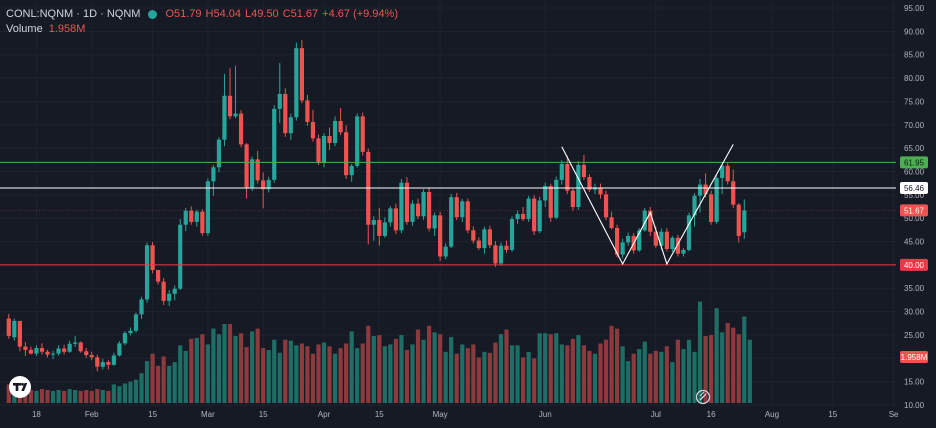 The width and height of the screenshot is (936, 428). I want to click on tradingview-logo-icon, so click(20, 387).